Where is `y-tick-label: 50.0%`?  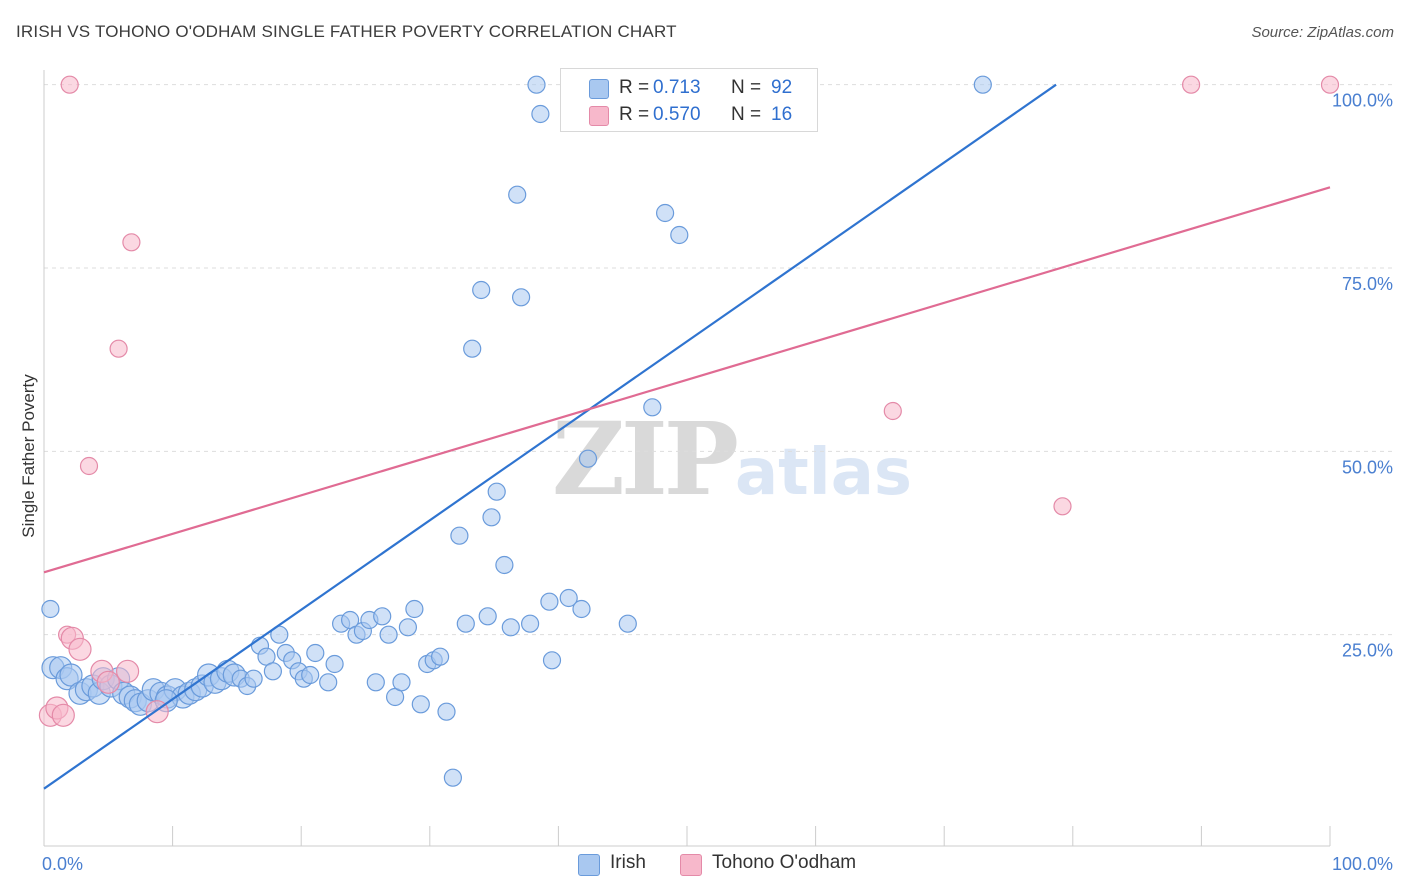
y-tick-label: 50.0% is located at coordinates (1367, 467).